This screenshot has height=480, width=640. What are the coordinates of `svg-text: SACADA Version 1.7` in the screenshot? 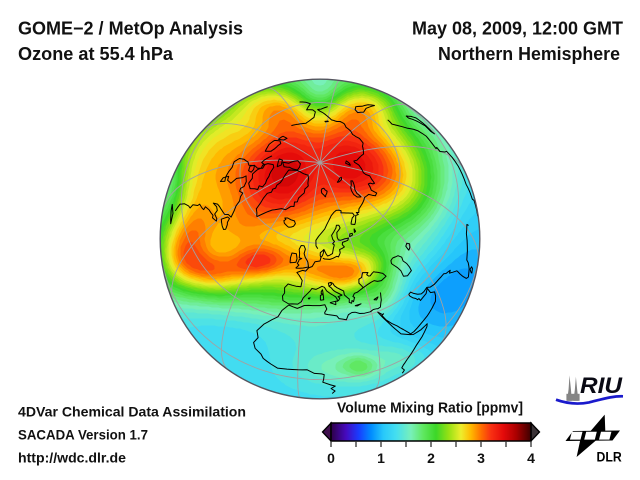 It's located at (83, 435).